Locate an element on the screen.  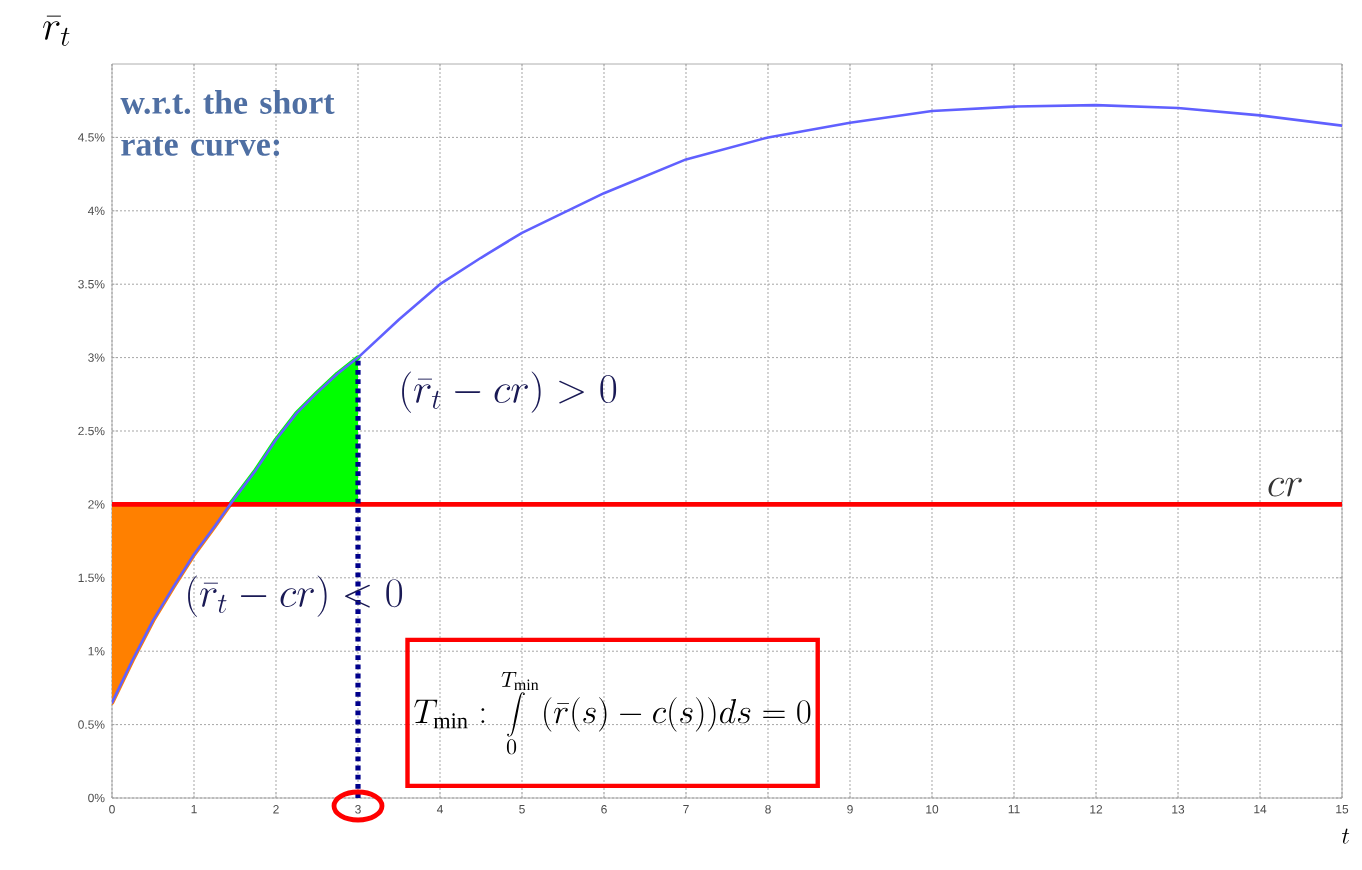
y-axis-title: $\bar{r}_t$ is located at coordinates (56, 30).